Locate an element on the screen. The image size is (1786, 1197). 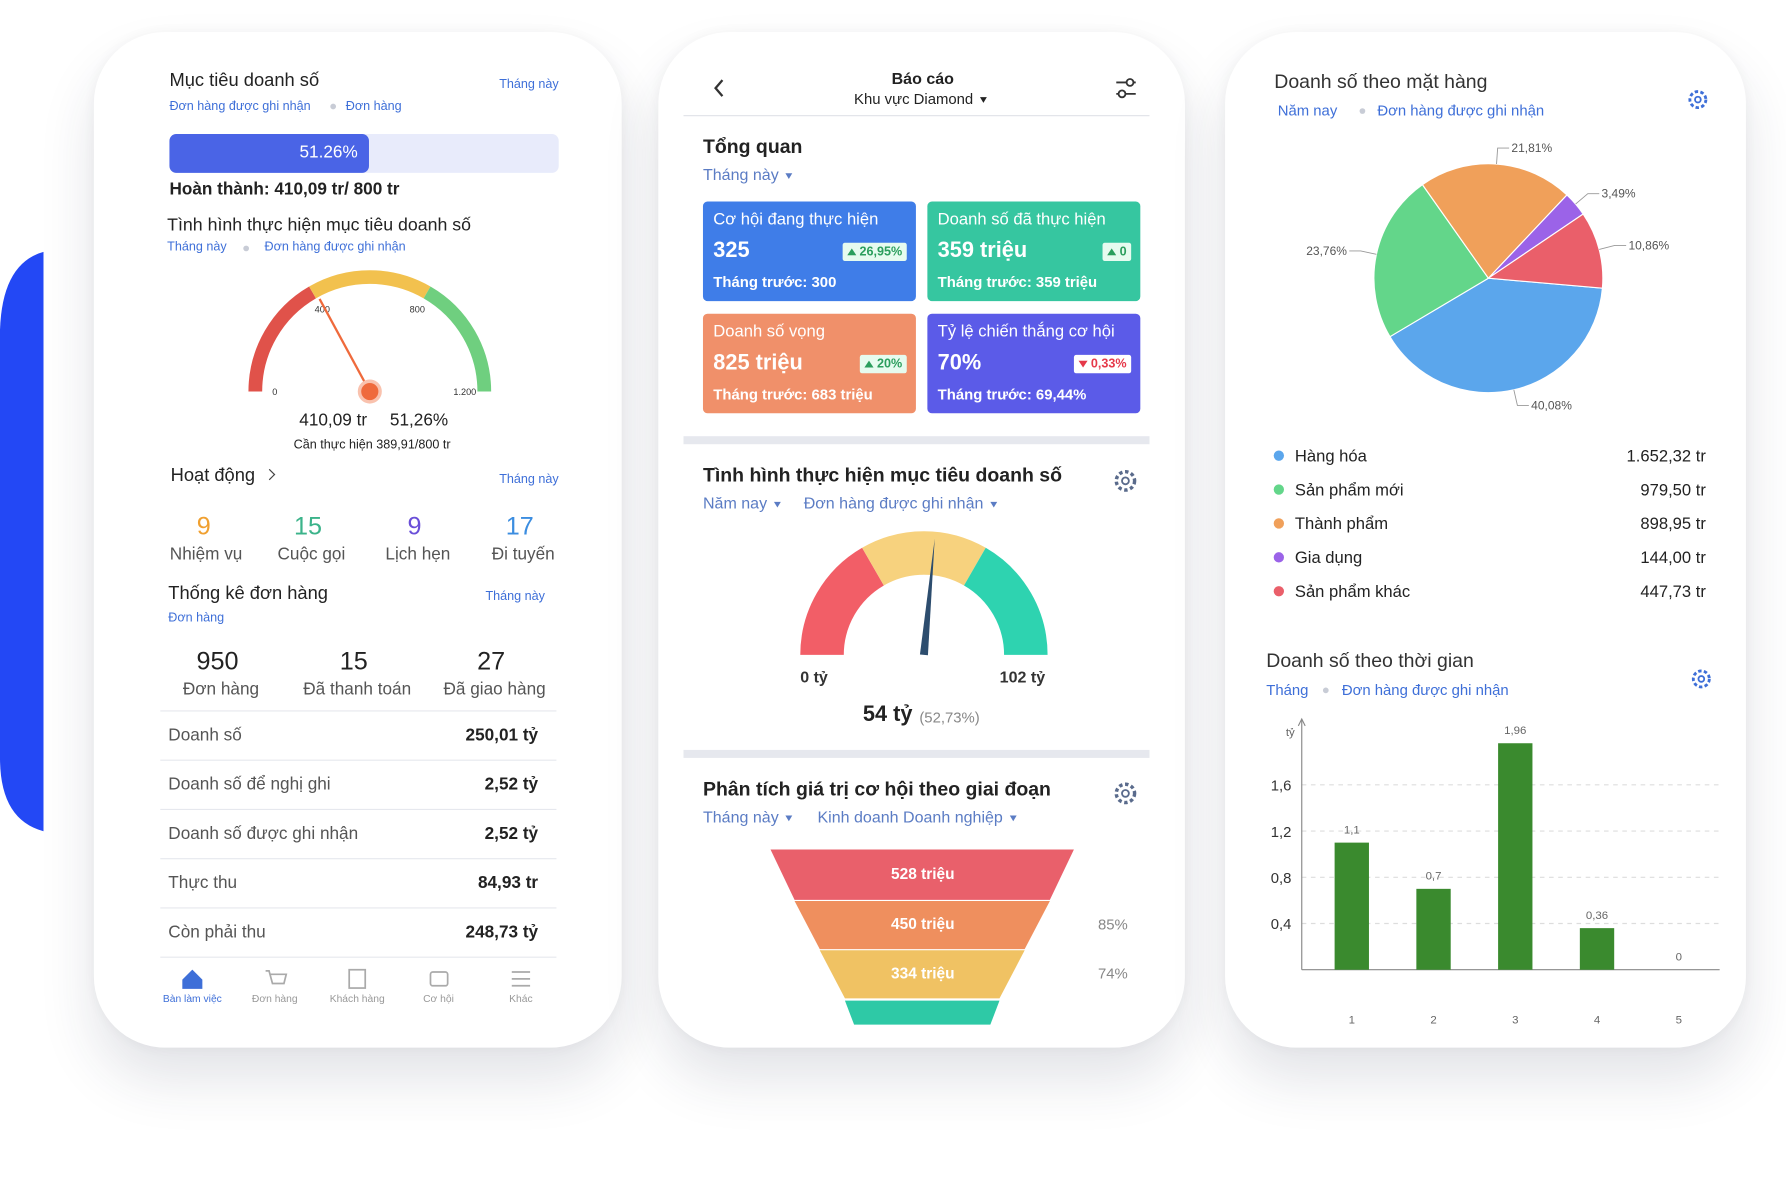
row-value: 248,73 tỷ is located at coordinates (502, 932).